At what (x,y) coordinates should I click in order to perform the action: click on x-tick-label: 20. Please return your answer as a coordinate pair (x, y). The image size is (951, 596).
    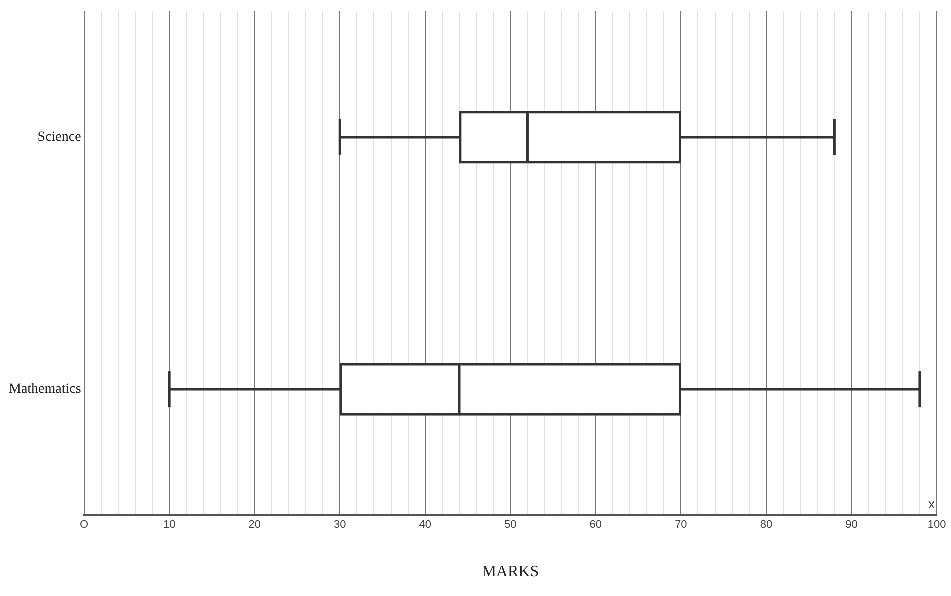
    Looking at the image, I should click on (254, 525).